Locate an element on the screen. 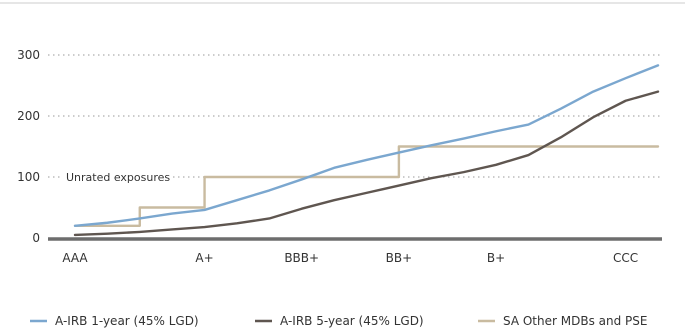 Image resolution: width=685 pixels, height=336 pixels. x-category-label: CCC is located at coordinates (625, 258).